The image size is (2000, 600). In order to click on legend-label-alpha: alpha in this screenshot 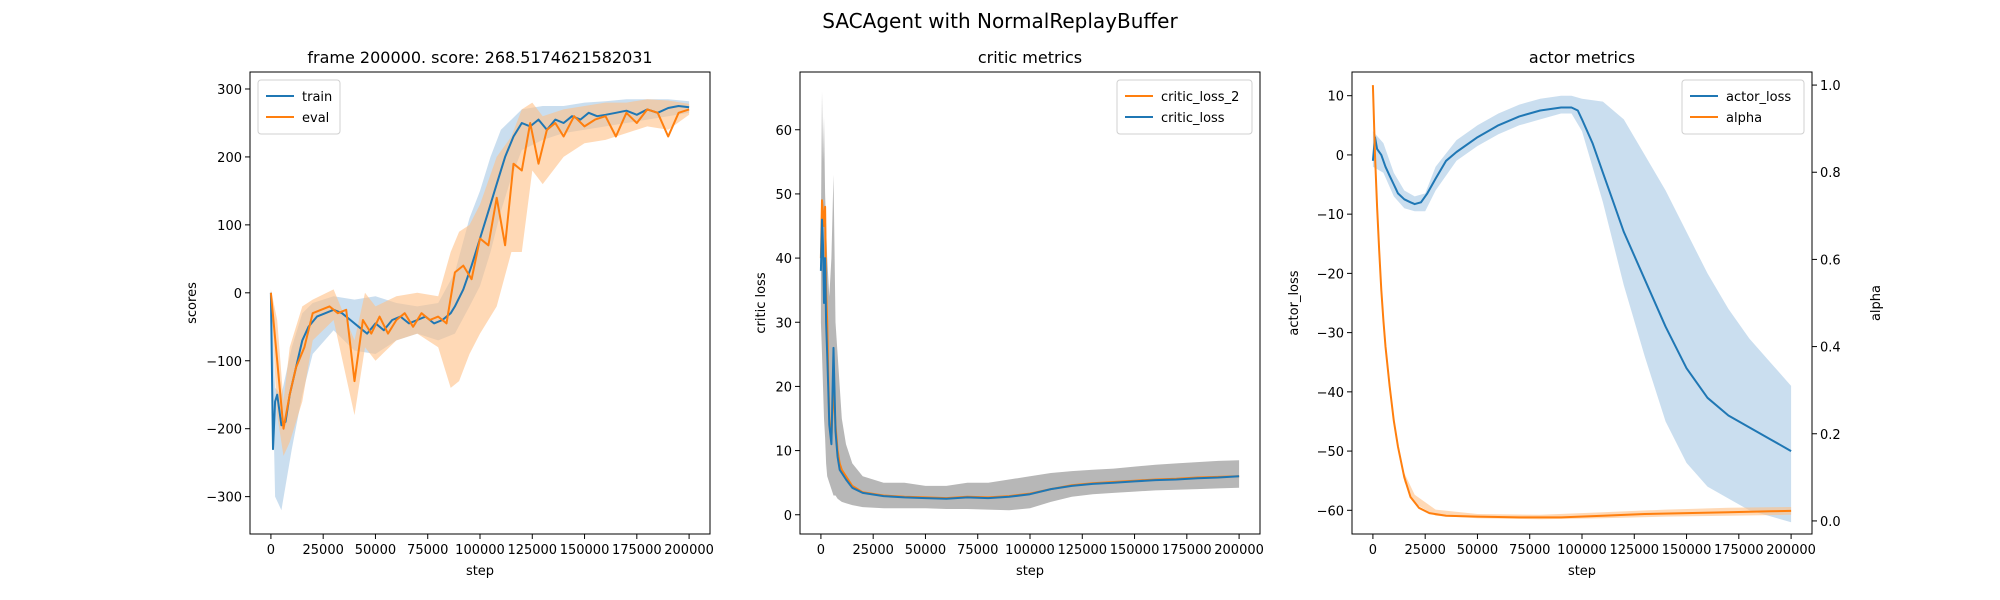, I will do `click(1744, 118)`.